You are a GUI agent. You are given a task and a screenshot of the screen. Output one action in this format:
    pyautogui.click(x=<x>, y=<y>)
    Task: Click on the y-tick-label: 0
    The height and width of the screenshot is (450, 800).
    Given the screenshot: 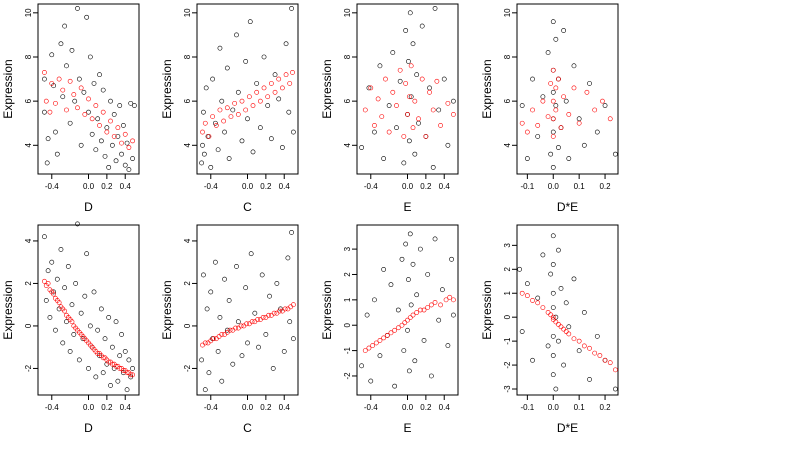 What is the action you would take?
    pyautogui.click(x=28, y=325)
    